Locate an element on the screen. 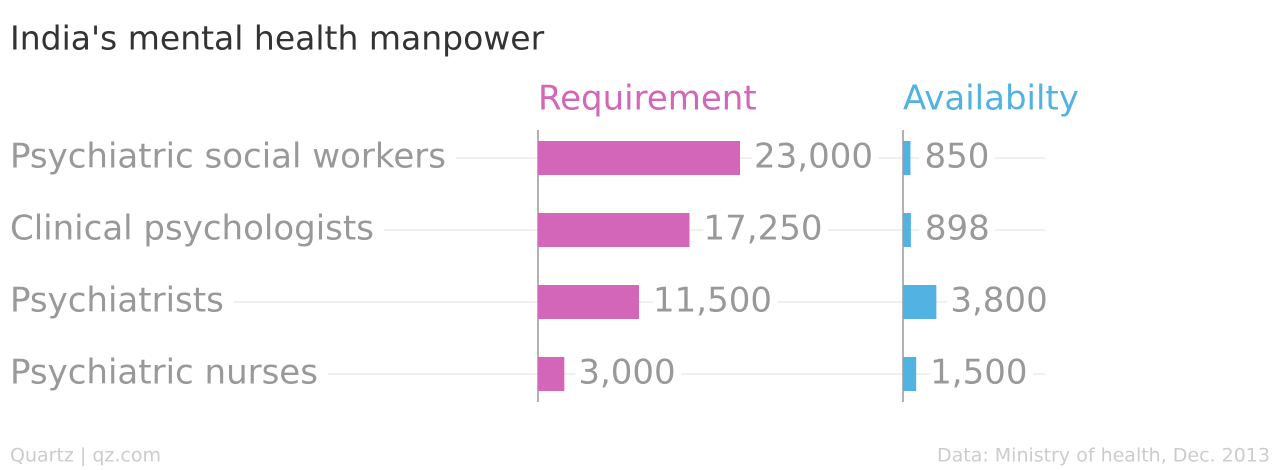  series-header: Availabilty is located at coordinates (991, 99).